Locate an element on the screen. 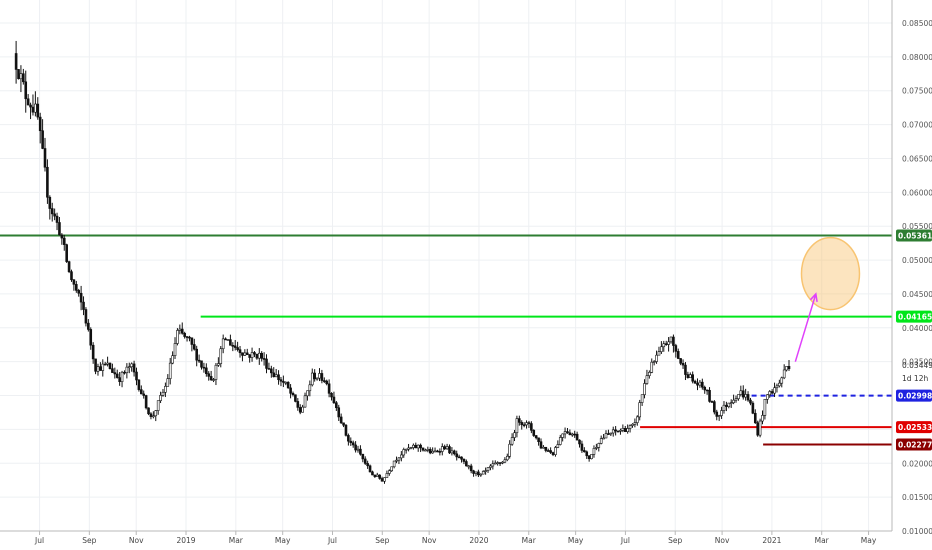  x-tick-label: Jul is located at coordinates (39, 540).